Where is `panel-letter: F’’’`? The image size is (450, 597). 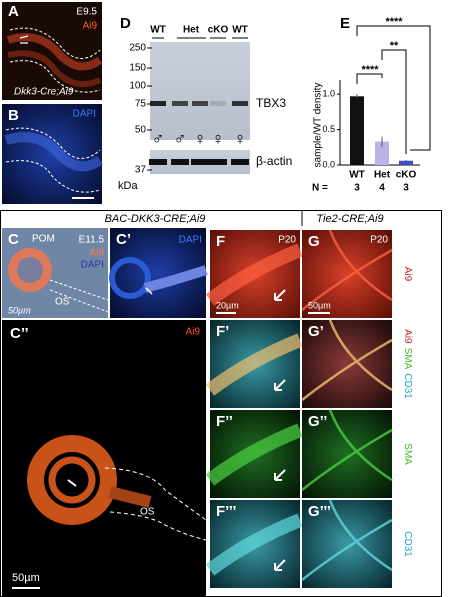 panel-letter: F’’’ is located at coordinates (226, 511).